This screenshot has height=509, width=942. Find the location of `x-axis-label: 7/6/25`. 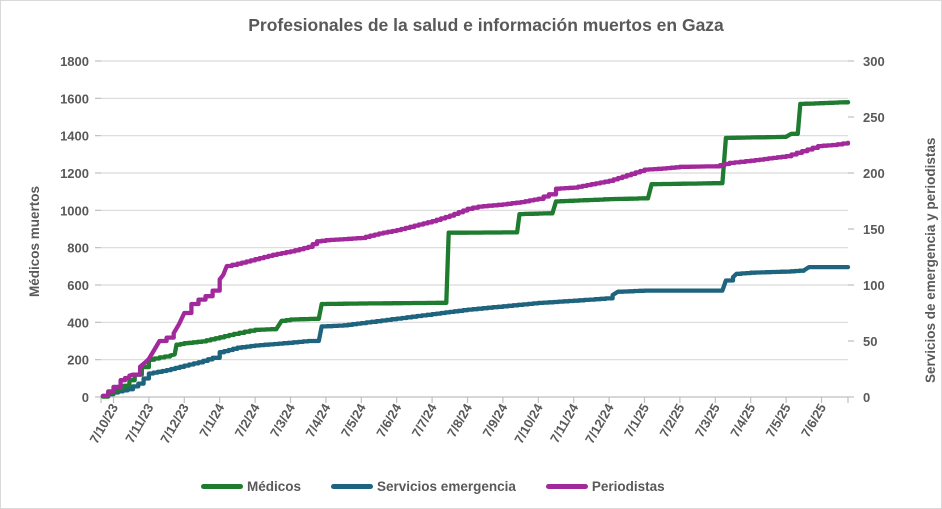

x-axis-label: 7/6/25 is located at coordinates (813, 420).